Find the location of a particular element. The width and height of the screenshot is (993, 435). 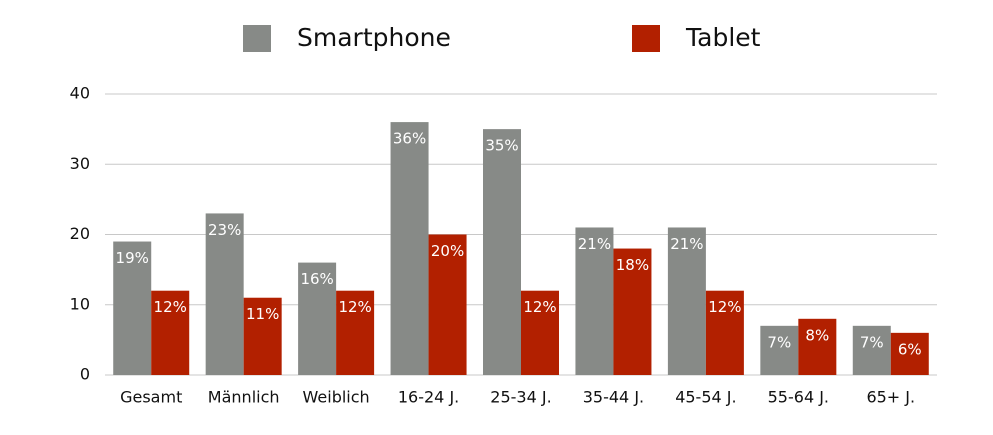

value-label: 19% is located at coordinates (132, 258).